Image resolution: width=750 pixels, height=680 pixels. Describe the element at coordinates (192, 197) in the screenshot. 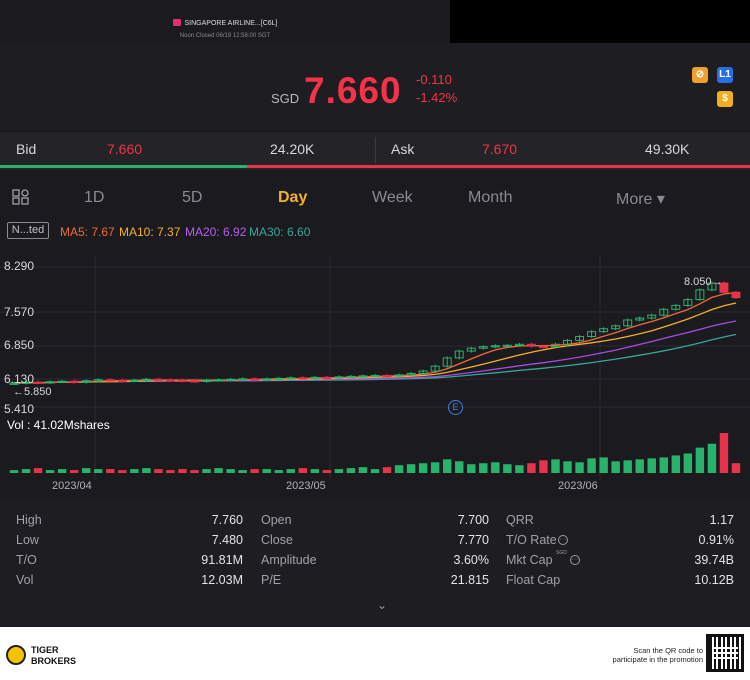

I see `tab-5d: 5D` at that location.